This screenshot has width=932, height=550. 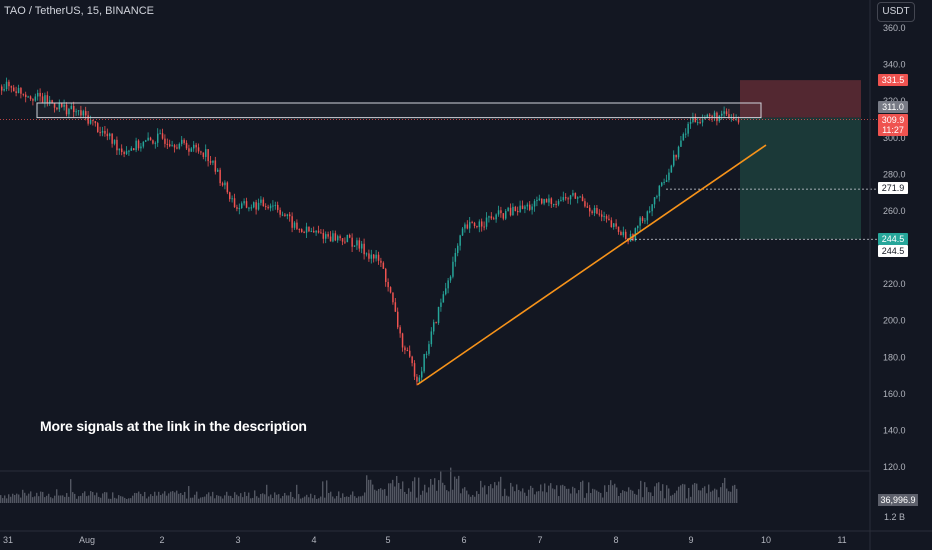 I want to click on time-tick-label: 2, so click(x=161, y=540).